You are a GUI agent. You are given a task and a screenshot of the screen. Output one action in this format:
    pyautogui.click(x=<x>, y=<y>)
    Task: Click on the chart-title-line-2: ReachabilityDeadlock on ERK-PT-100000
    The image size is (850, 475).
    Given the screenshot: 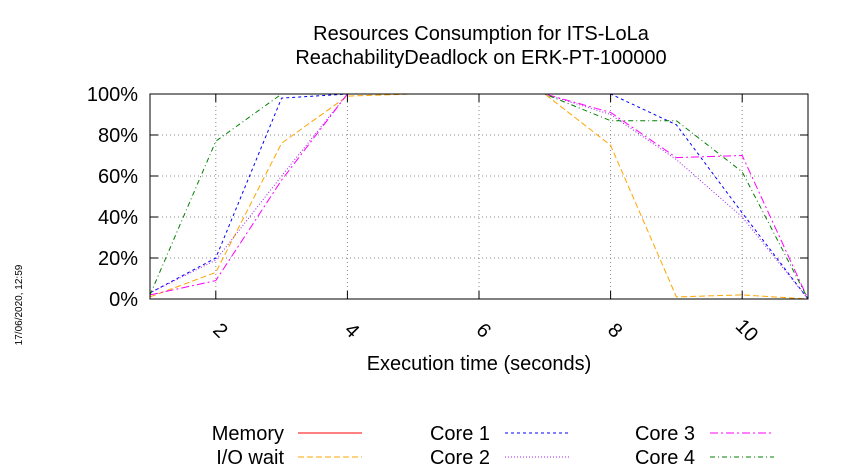 What is the action you would take?
    pyautogui.click(x=480, y=58)
    